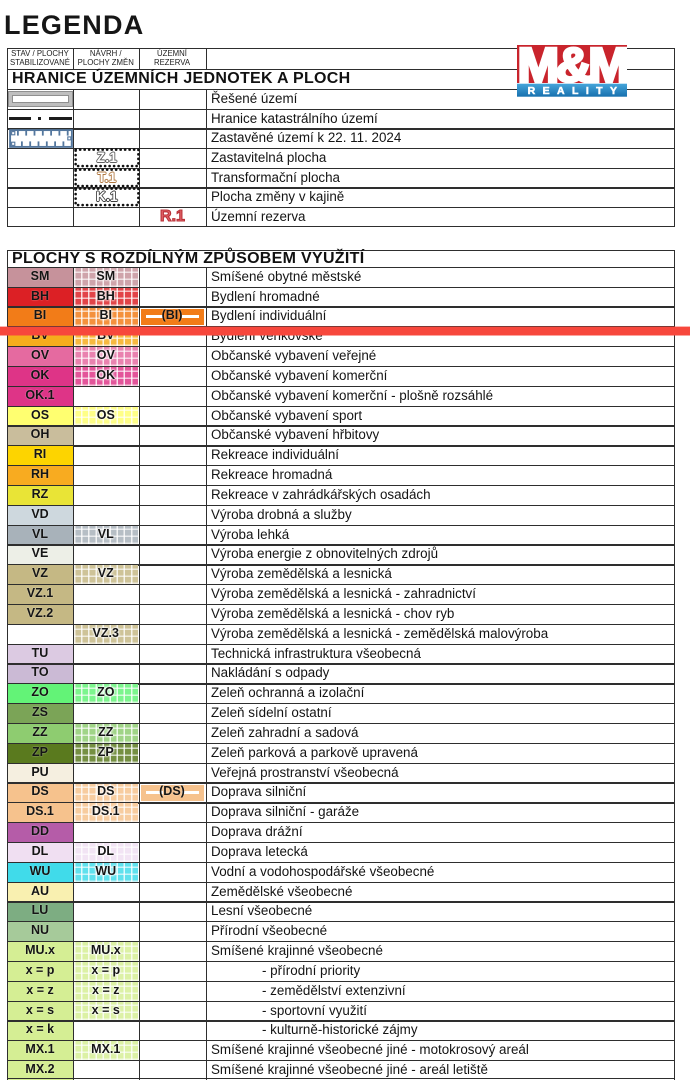 The width and height of the screenshot is (690, 1080). Describe the element at coordinates (575, 91) in the screenshot. I see `svg-text: REALITY` at that location.